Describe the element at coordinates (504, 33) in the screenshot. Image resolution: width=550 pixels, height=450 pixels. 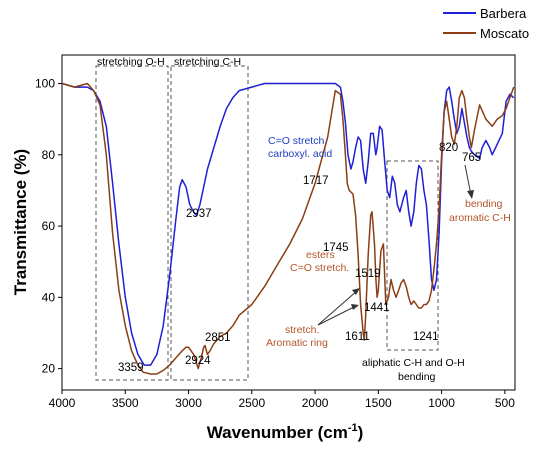
I see `legend-label-moscato: Moscato` at that location.